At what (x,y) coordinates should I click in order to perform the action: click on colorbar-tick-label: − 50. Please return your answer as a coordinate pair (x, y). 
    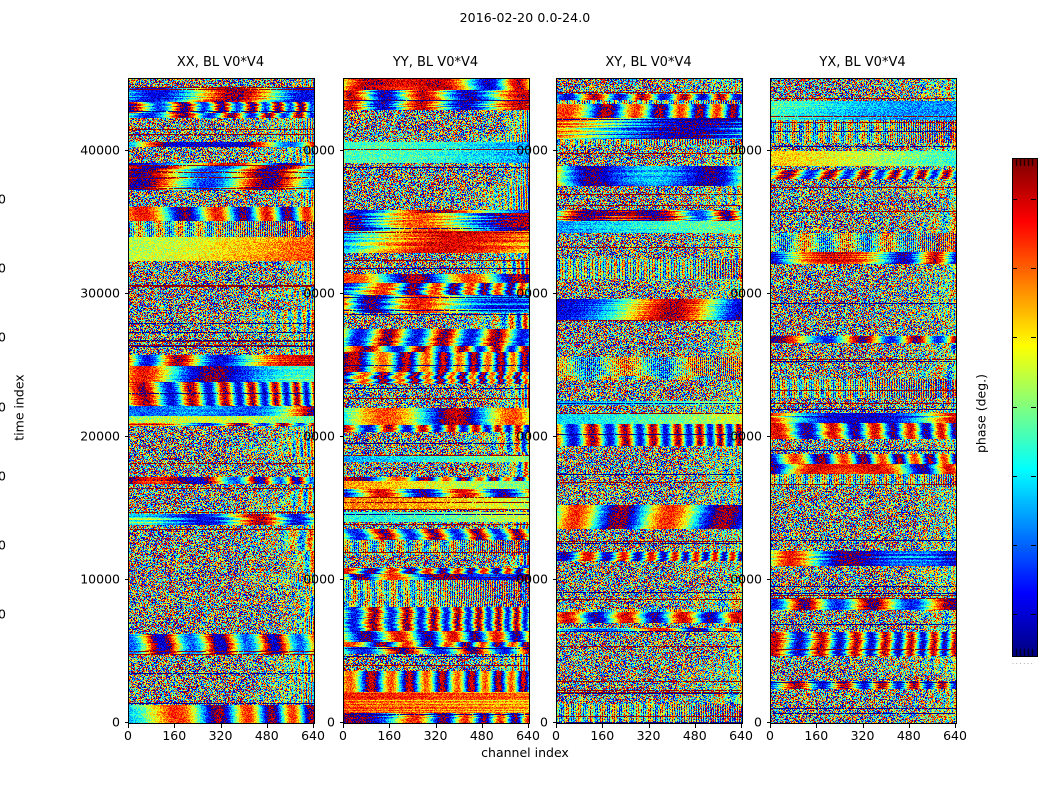
    Looking at the image, I should click on (3, 476).